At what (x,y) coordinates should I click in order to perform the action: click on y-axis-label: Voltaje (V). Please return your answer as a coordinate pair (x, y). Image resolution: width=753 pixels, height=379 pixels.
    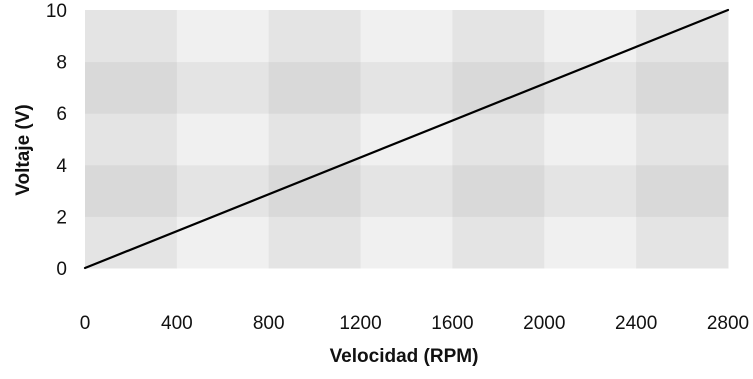
    Looking at the image, I should click on (23, 150).